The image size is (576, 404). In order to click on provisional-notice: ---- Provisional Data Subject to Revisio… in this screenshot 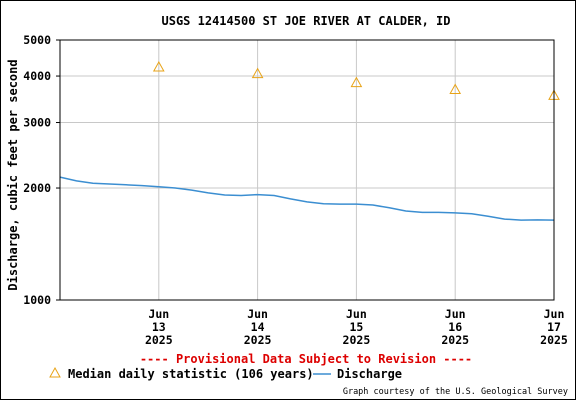, I will do `click(306, 359)`.